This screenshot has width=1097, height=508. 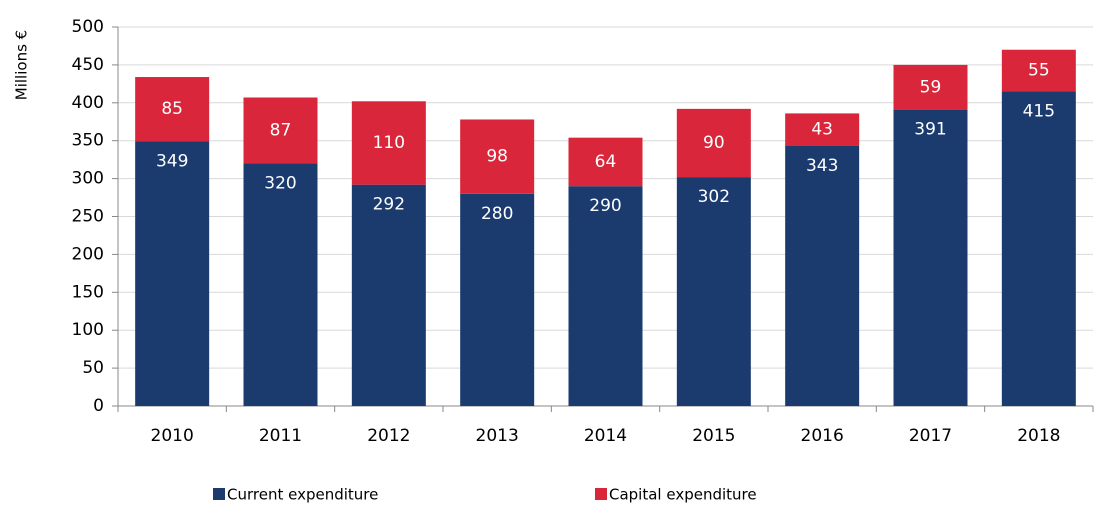 What do you see at coordinates (172, 436) in the screenshot?
I see `x-tick-label: 2010` at bounding box center [172, 436].